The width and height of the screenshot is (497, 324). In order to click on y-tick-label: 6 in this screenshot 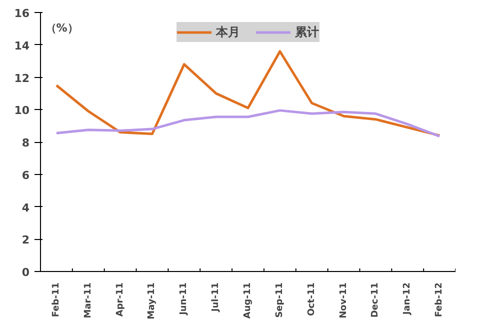, I will do `click(26, 175)`.